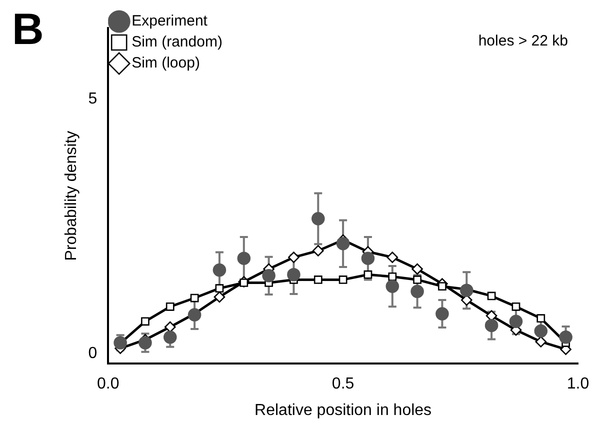 The width and height of the screenshot is (606, 432). Describe the element at coordinates (578, 384) in the screenshot. I see `x-tick-label: 1.0` at that location.